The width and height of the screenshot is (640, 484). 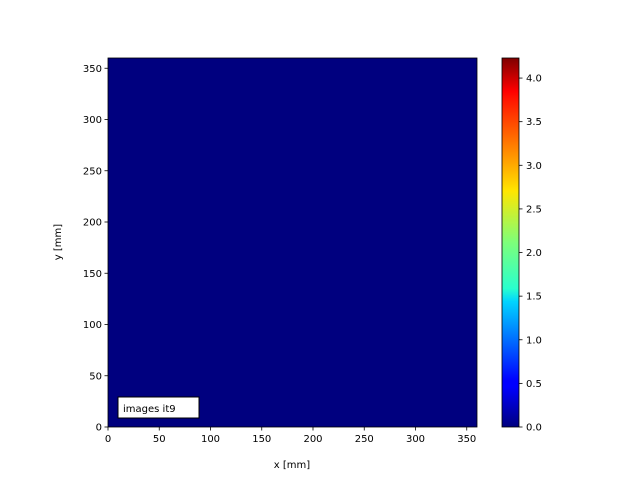 What do you see at coordinates (534, 166) in the screenshot?
I see `colorbar-tick-label: 3.0` at bounding box center [534, 166].